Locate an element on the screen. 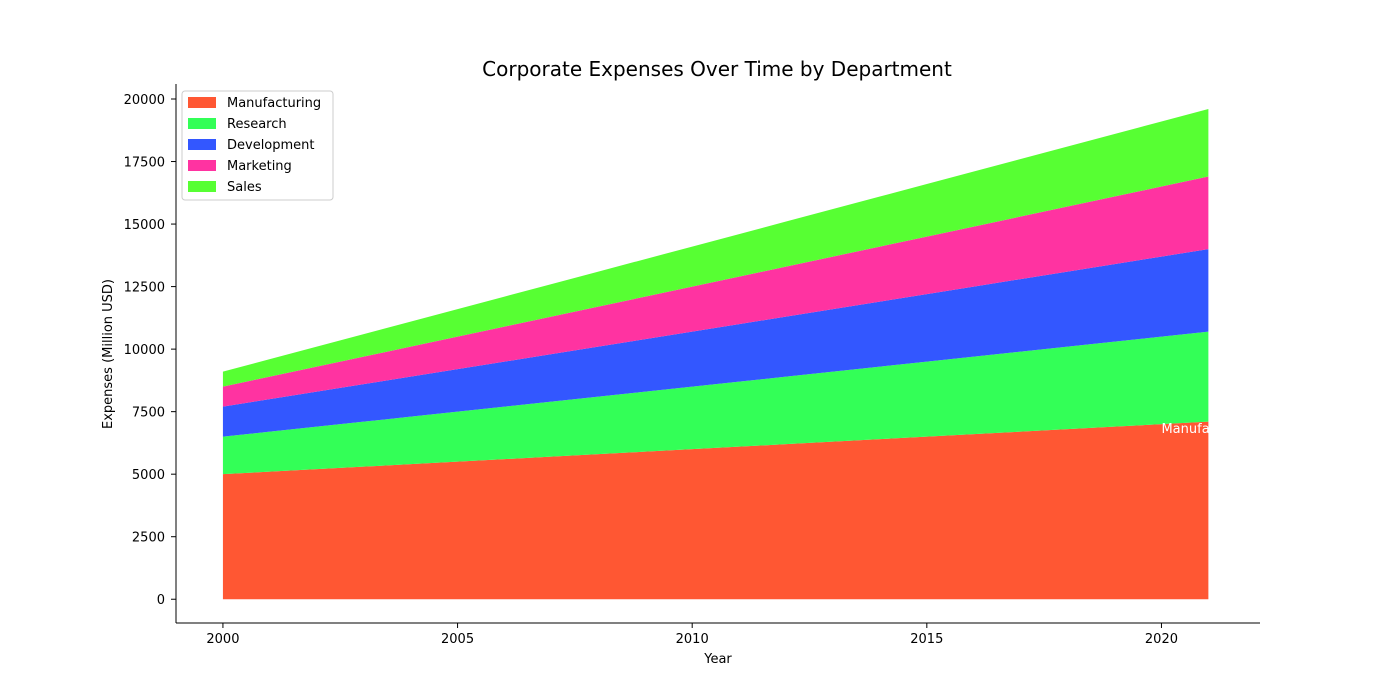  legend-swatch-marketing is located at coordinates (202, 165).